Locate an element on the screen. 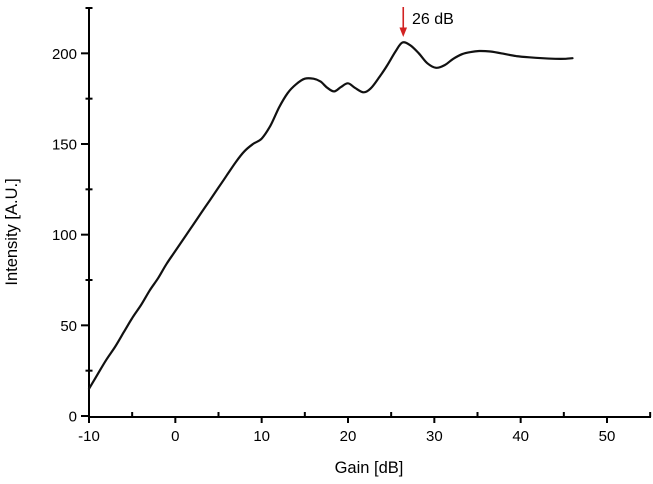  y-tick-label: 200 is located at coordinates (64, 54).